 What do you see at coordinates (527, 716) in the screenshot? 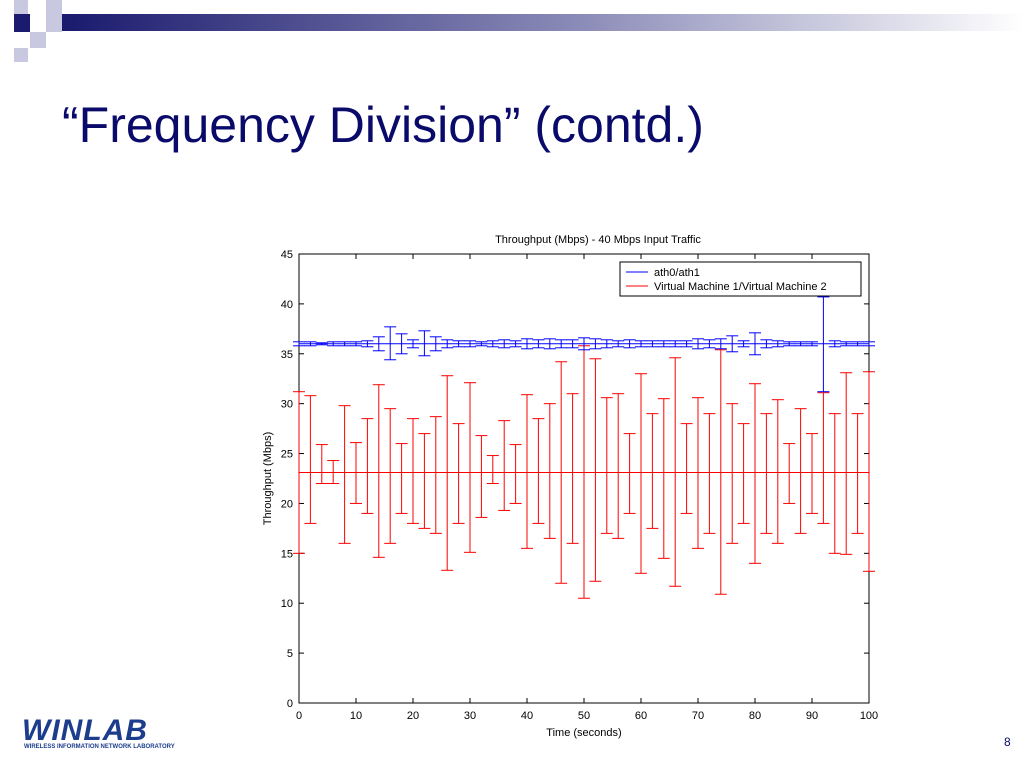
I see `x-tick-label: 40` at bounding box center [527, 716].